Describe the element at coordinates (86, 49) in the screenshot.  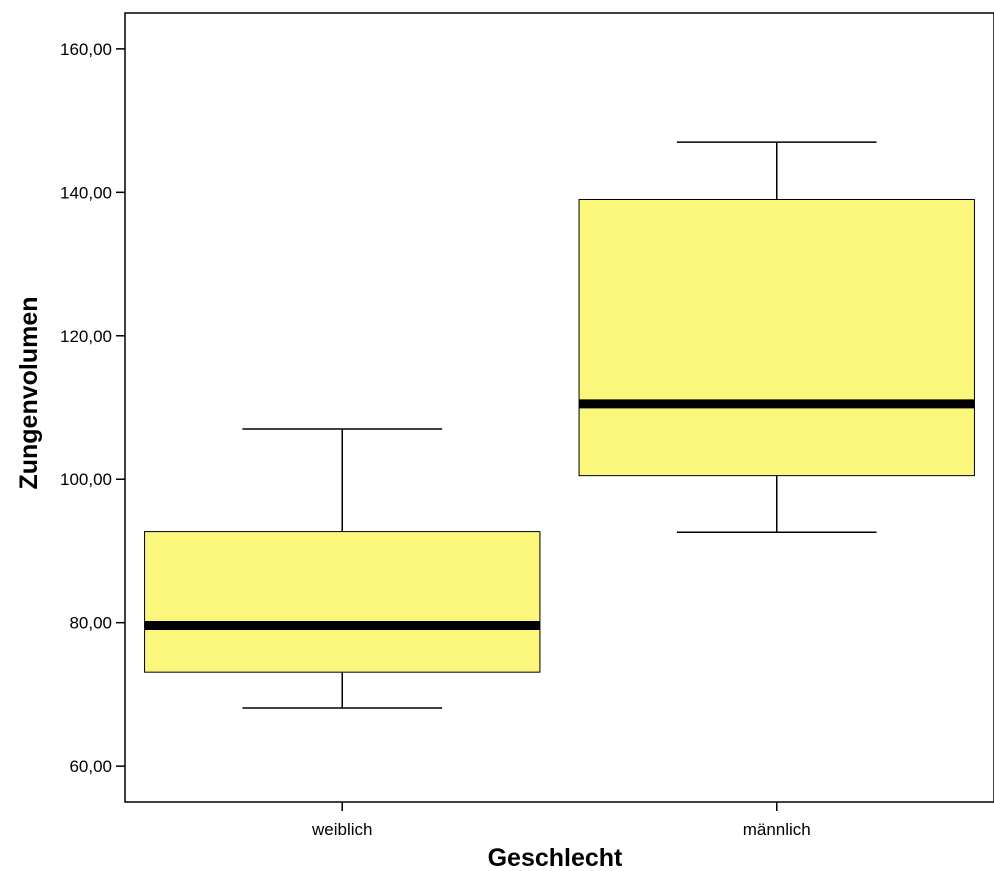
I see `y-tick-label-5: 160,00` at that location.